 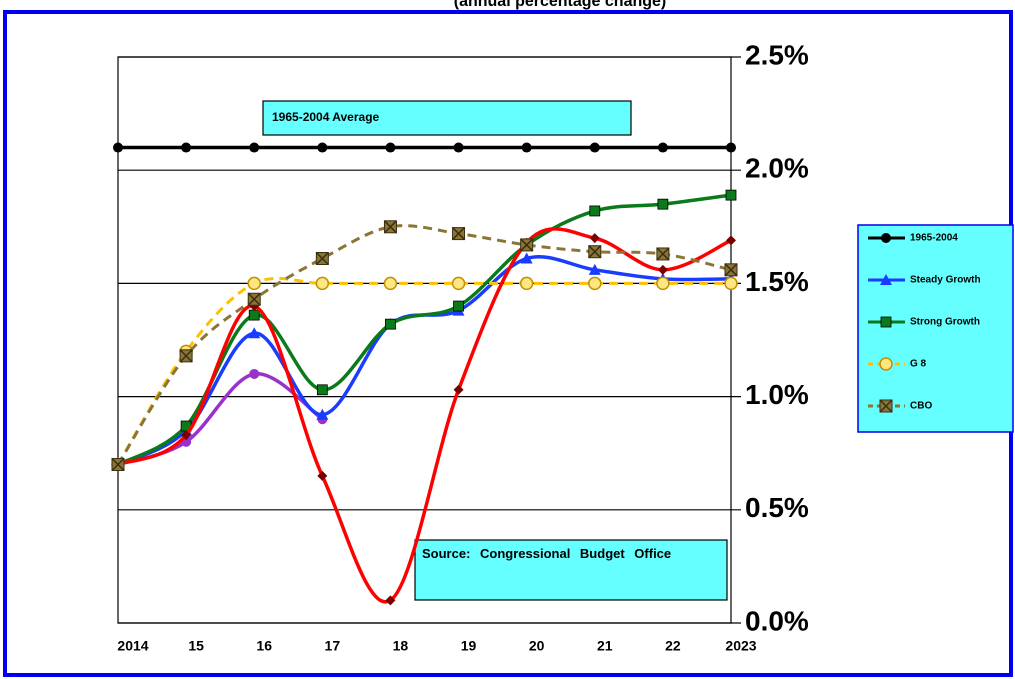 What do you see at coordinates (132, 646) in the screenshot?
I see `x-tick-label: 2014` at bounding box center [132, 646].